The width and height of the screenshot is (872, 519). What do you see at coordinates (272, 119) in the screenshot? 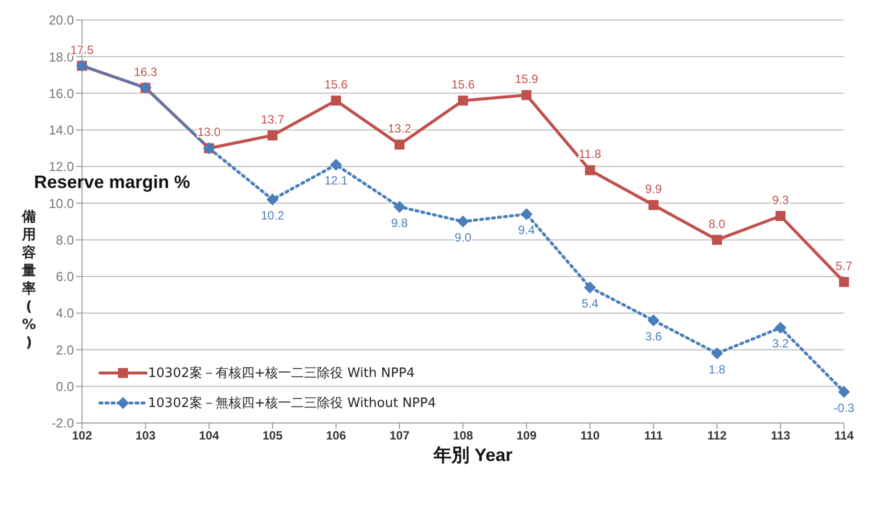
I see `data-label: 13.7` at bounding box center [272, 119].